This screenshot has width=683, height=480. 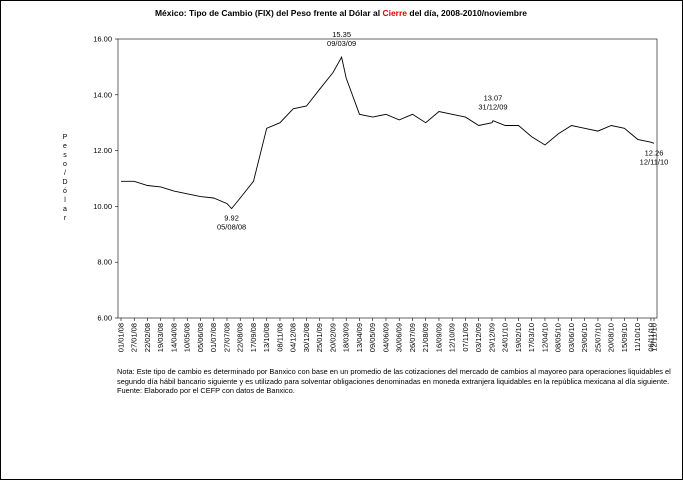 What do you see at coordinates (359, 337) in the screenshot?
I see `x-tick-label: 13/04/09` at bounding box center [359, 337].